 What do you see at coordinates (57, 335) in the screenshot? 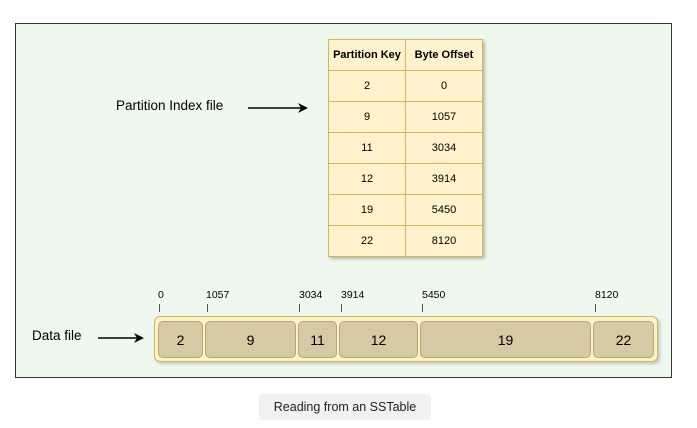
I see `data-file-label: Data file` at bounding box center [57, 335].